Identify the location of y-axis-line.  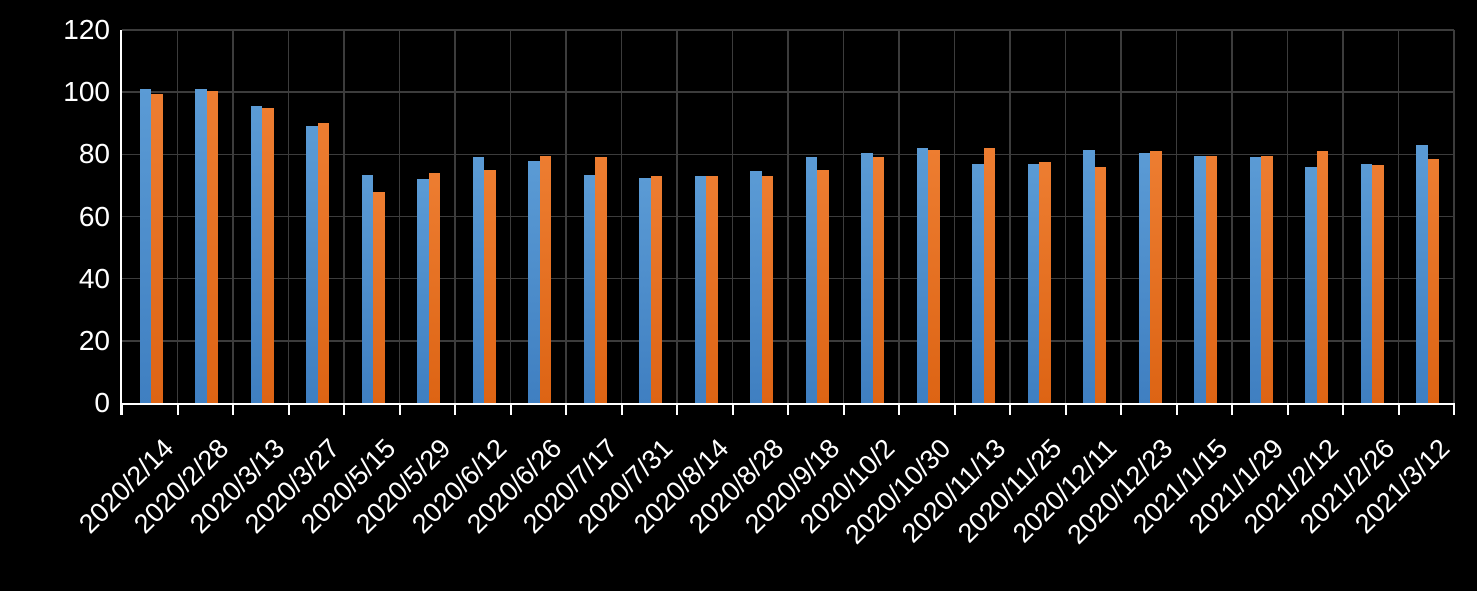
(121, 222).